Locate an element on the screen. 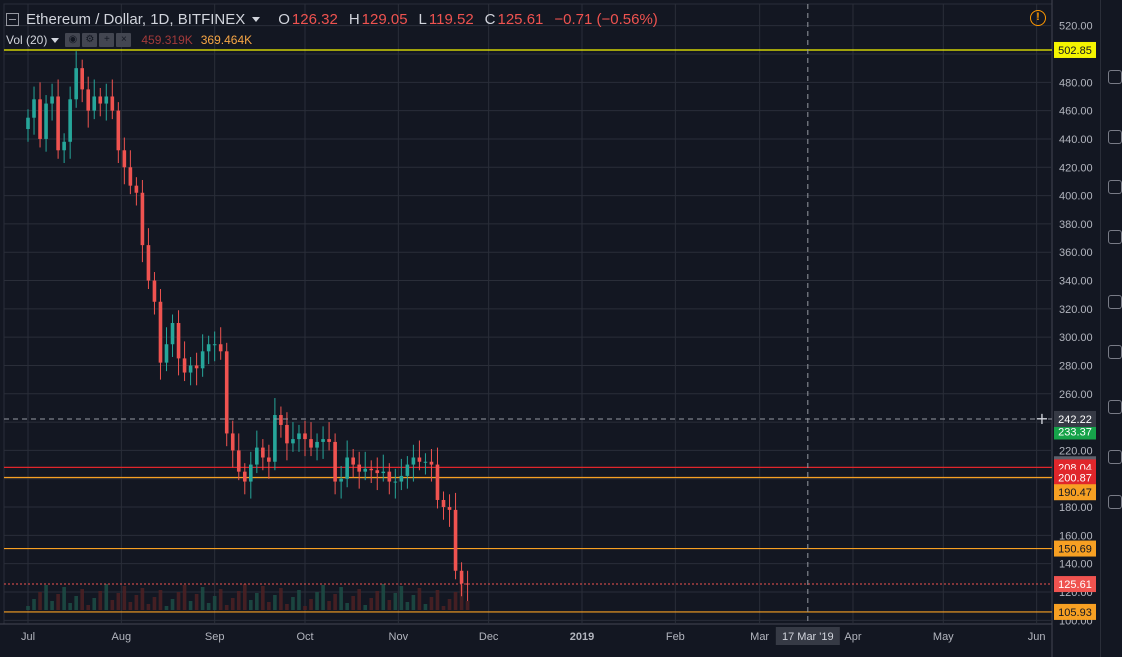  x-tick-label: Feb is located at coordinates (675, 637).